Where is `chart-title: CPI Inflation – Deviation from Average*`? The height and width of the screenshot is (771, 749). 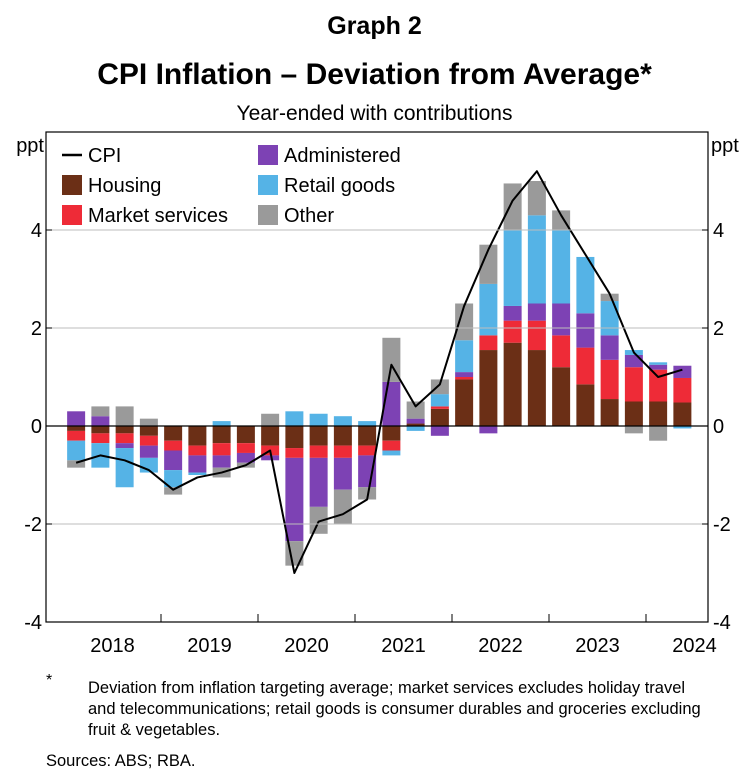
chart-title: CPI Inflation – Deviation from Average* is located at coordinates (374, 74).